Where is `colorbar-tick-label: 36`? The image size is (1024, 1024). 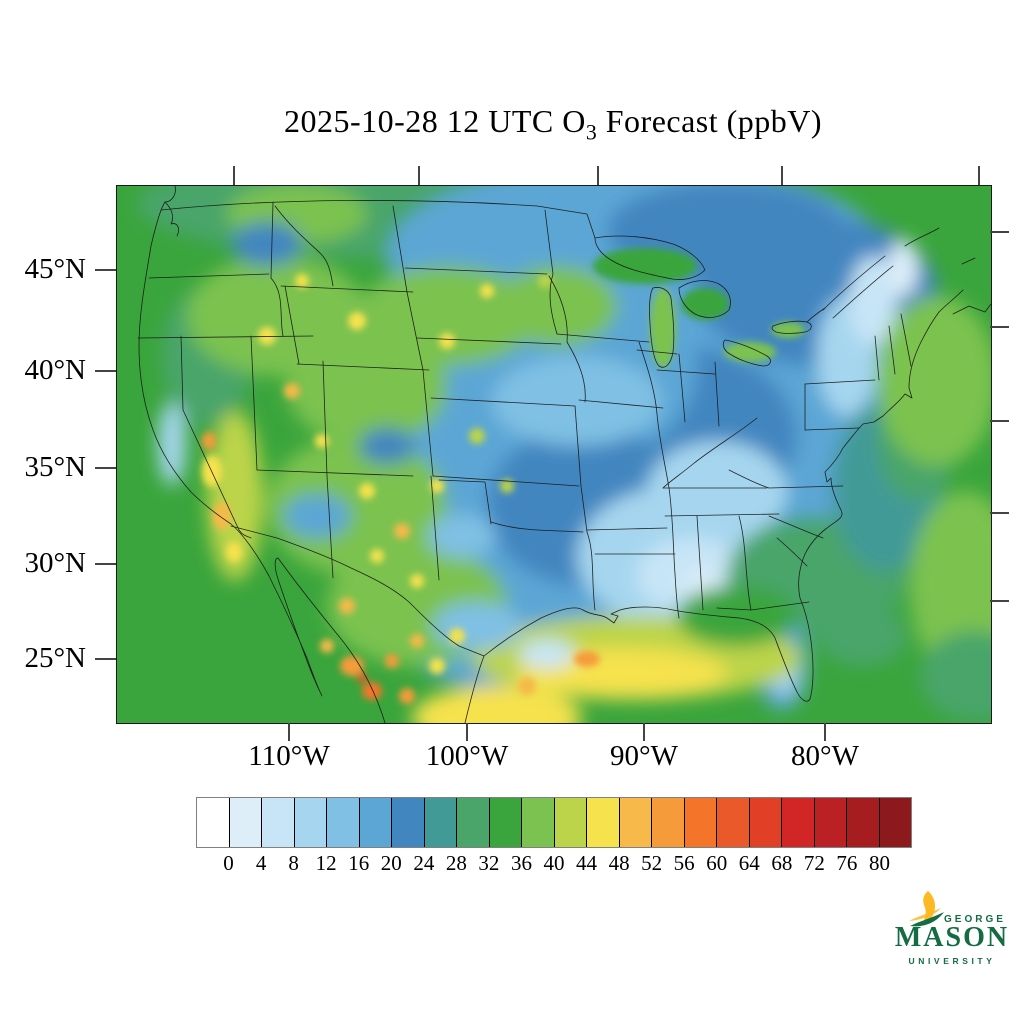 colorbar-tick-label: 36 is located at coordinates (521, 863).